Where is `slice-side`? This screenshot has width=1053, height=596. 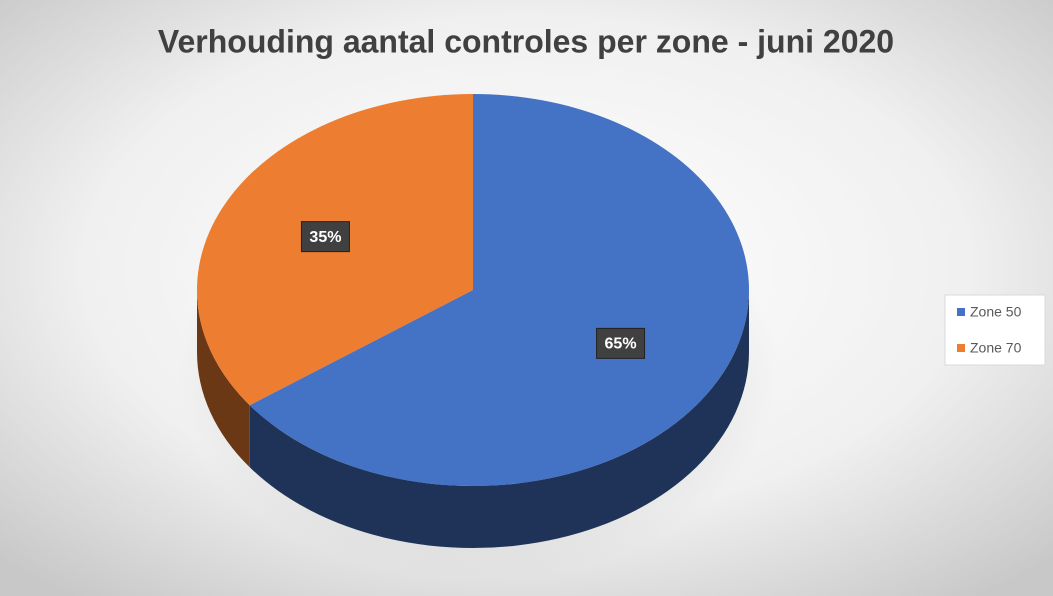
slice-side is located at coordinates (223, 379).